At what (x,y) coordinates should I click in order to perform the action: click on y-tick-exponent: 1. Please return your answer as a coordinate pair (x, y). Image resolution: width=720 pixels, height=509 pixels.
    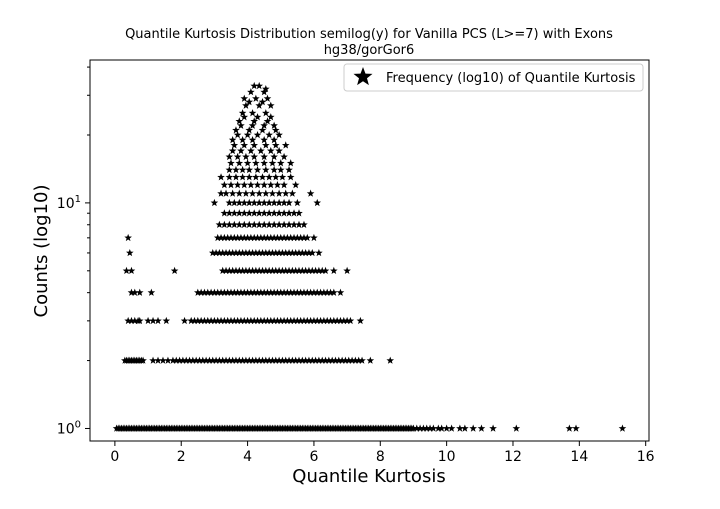
    Looking at the image, I should click on (78, 199).